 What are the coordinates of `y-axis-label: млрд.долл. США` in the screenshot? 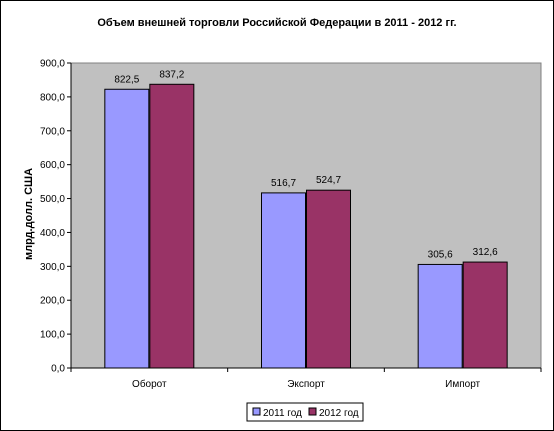 It's located at (29, 214).